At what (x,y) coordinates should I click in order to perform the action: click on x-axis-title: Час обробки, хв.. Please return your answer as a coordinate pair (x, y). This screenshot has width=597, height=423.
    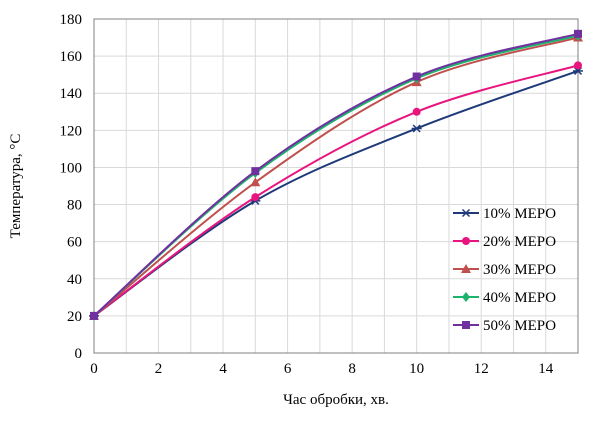
    Looking at the image, I should click on (336, 400).